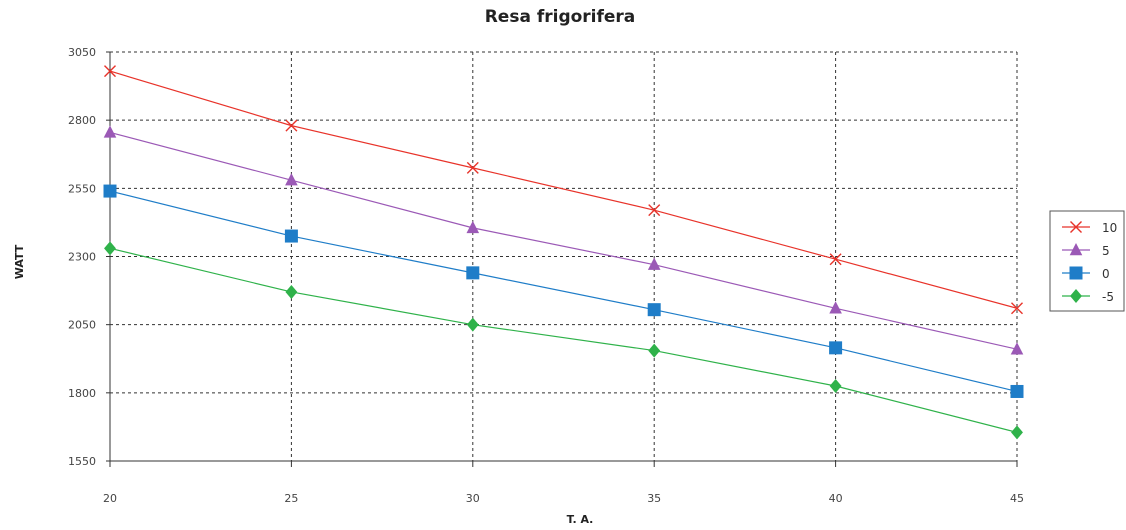  What do you see at coordinates (291, 498) in the screenshot?
I see `x-tick-label: 25` at bounding box center [291, 498].